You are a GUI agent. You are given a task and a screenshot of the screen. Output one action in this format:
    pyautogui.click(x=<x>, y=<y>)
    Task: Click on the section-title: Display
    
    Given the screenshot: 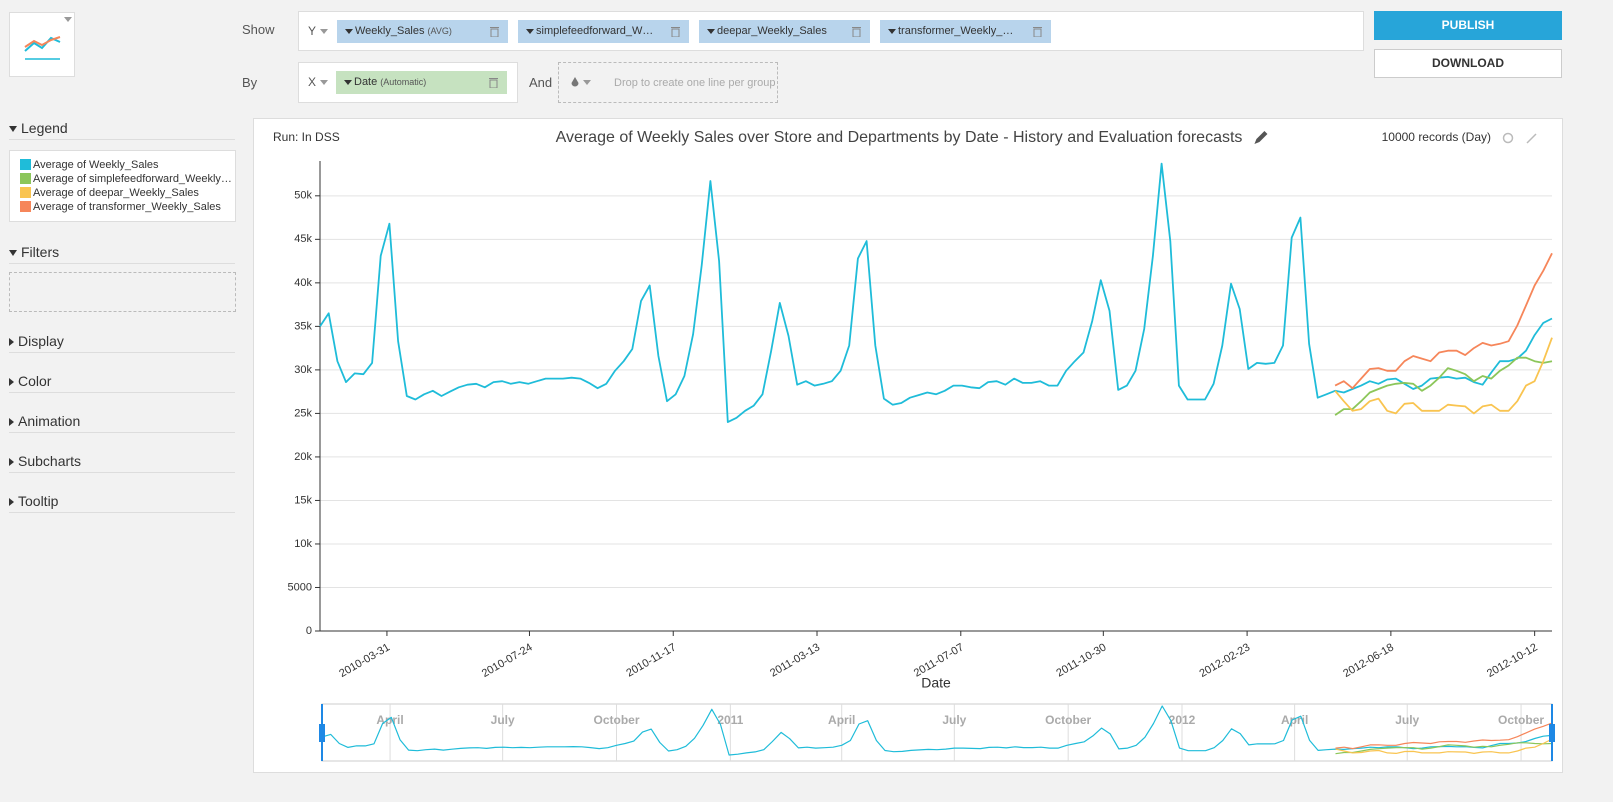 What is the action you would take?
    pyautogui.click(x=41, y=341)
    